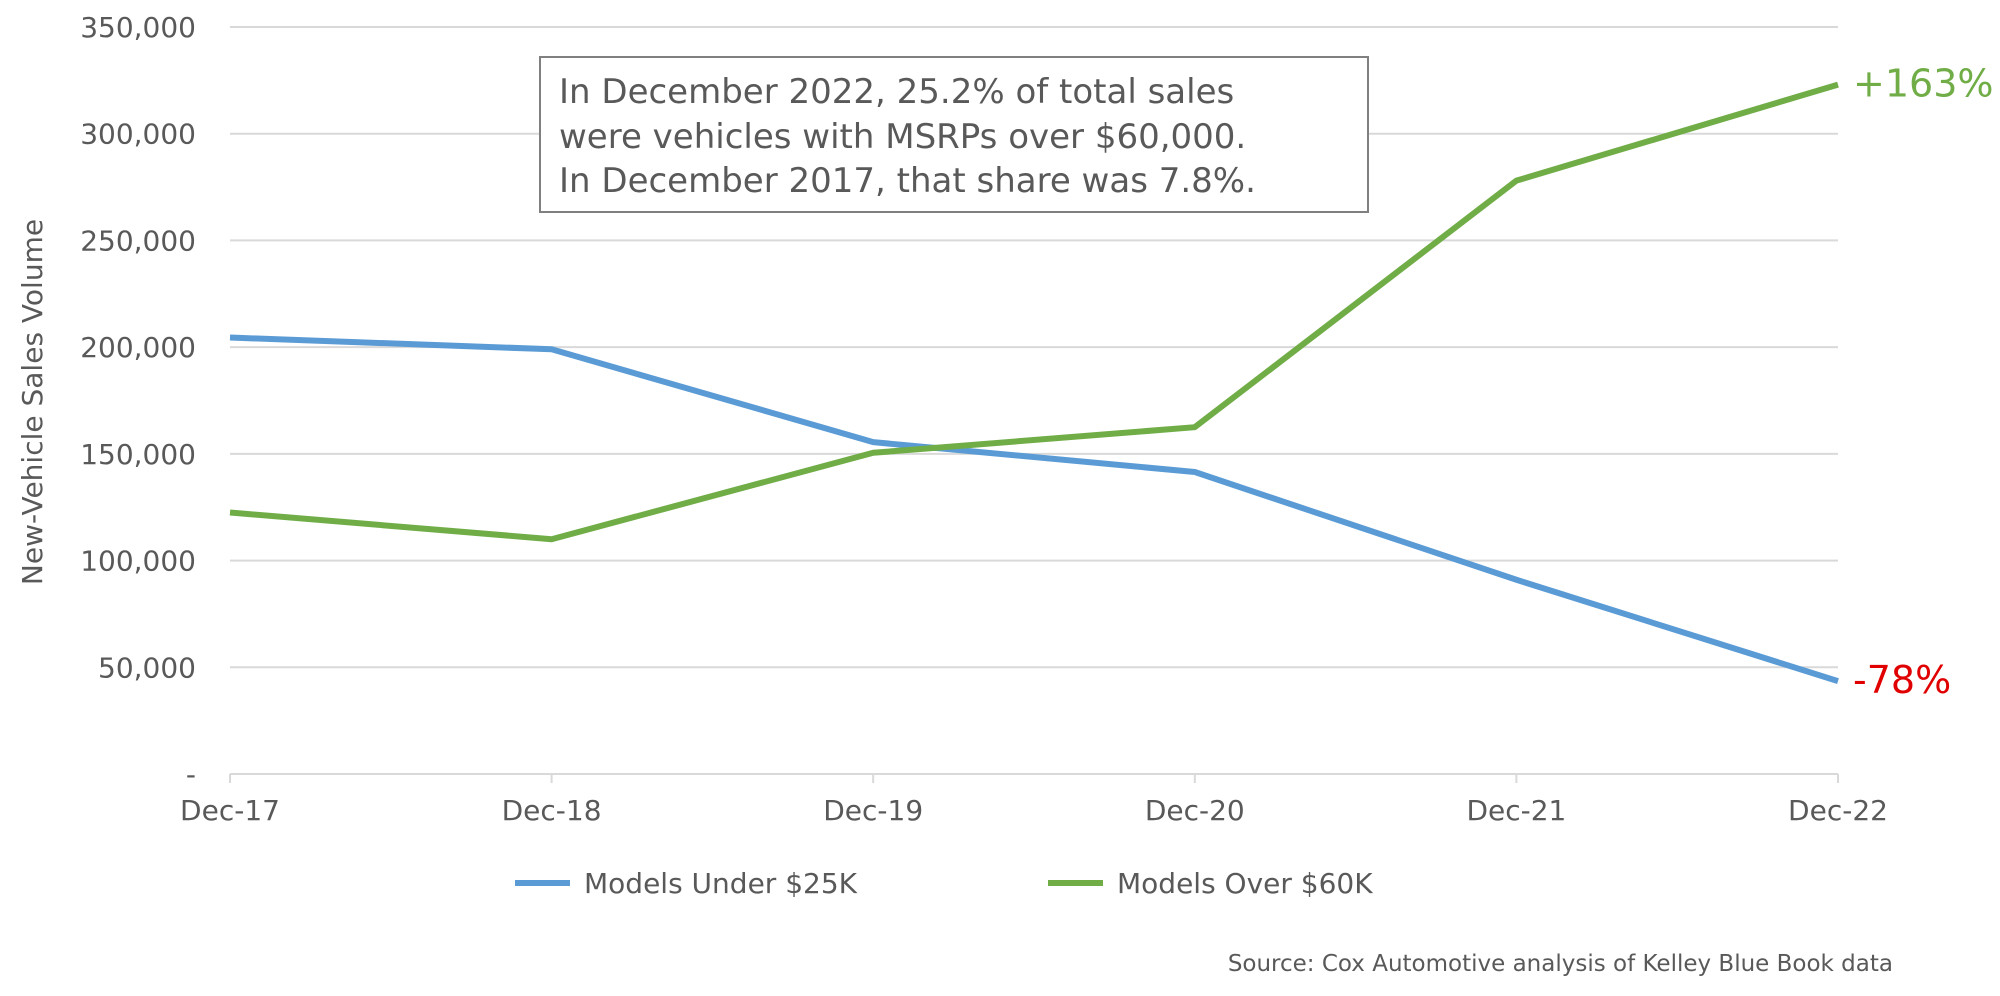  I want to click on x-axis: Dec-17 Dec-18 Dec-19 Dec-20 Dec-21 Dec-22, so click(1034, 800).